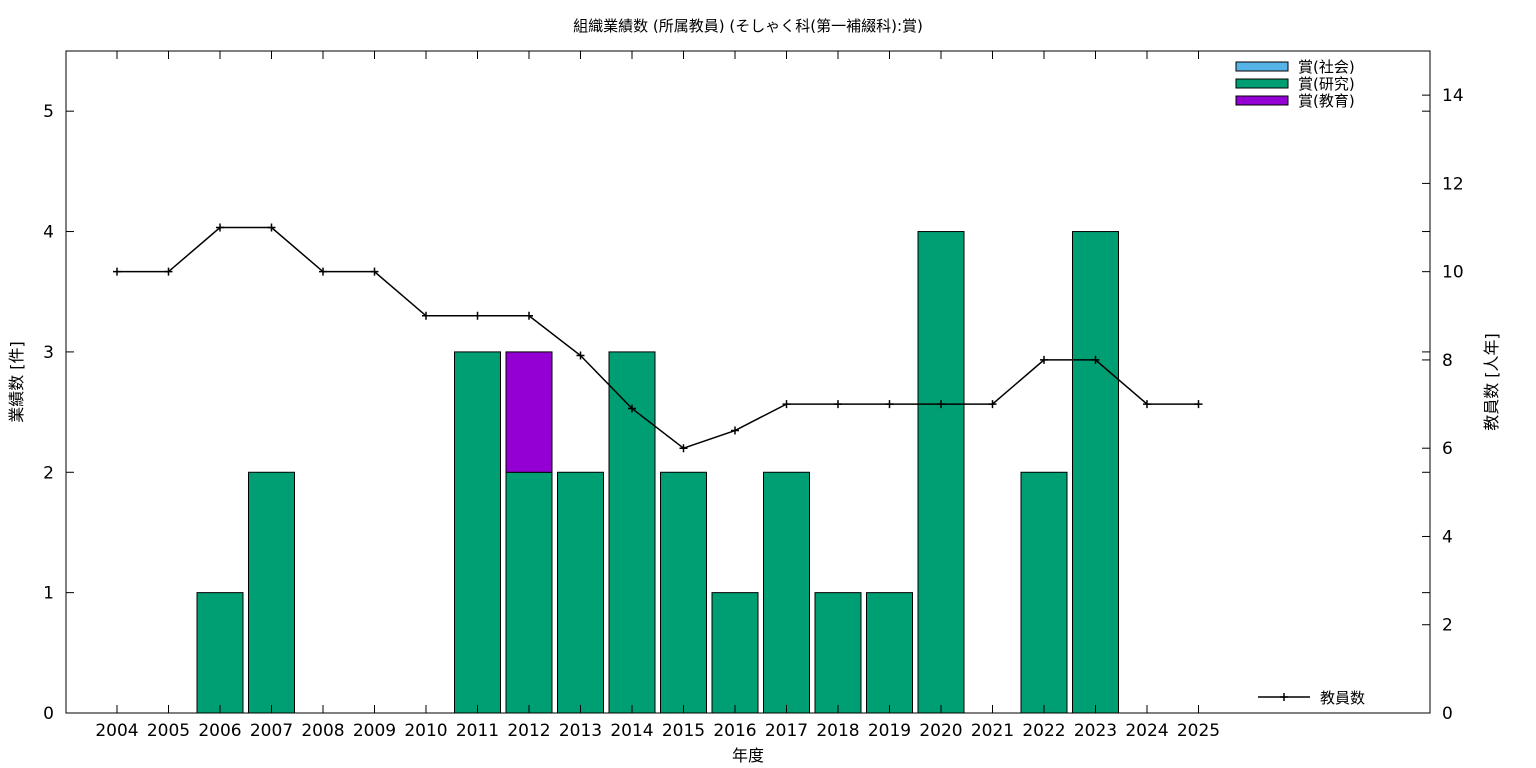  I want to click on y-tick-label: 5, so click(48, 112).